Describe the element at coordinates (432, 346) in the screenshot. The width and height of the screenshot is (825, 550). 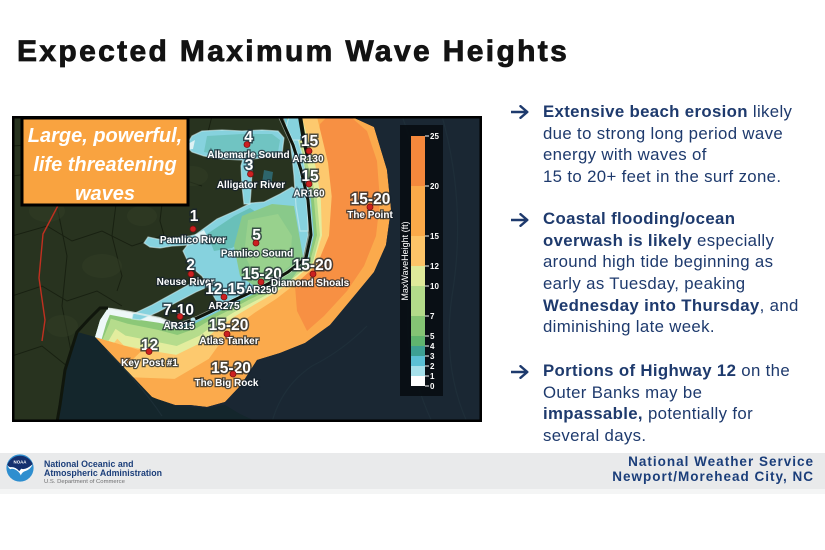
I see `svg-text: 4` at that location.